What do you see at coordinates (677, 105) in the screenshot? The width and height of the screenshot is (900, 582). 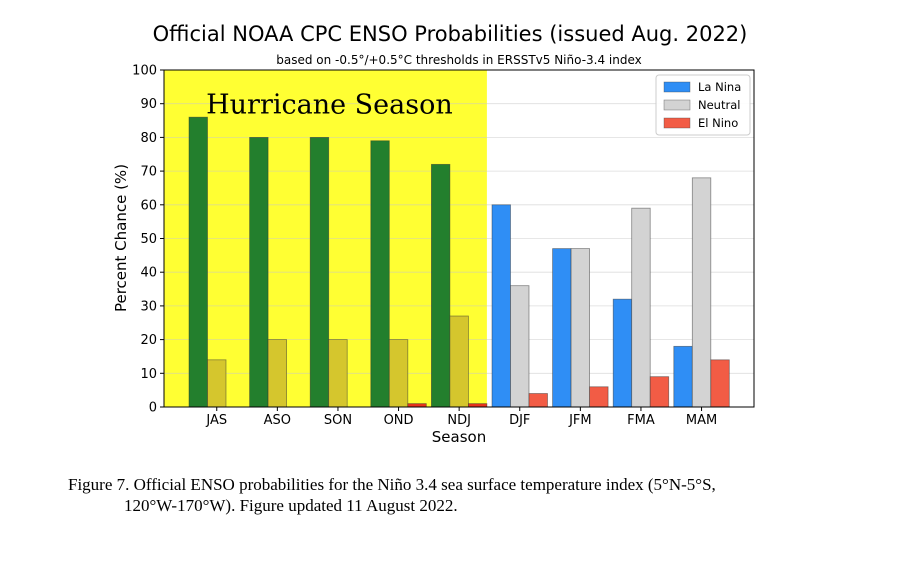 I see `legend-swatch-neutral` at bounding box center [677, 105].